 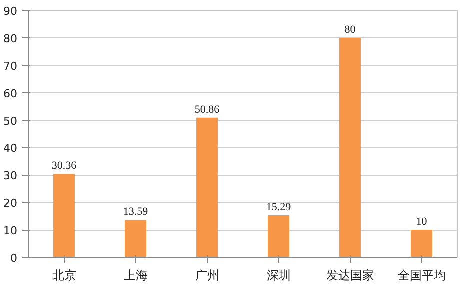 What do you see at coordinates (11, 11) in the screenshot?
I see `y-tick-label: 90` at bounding box center [11, 11].